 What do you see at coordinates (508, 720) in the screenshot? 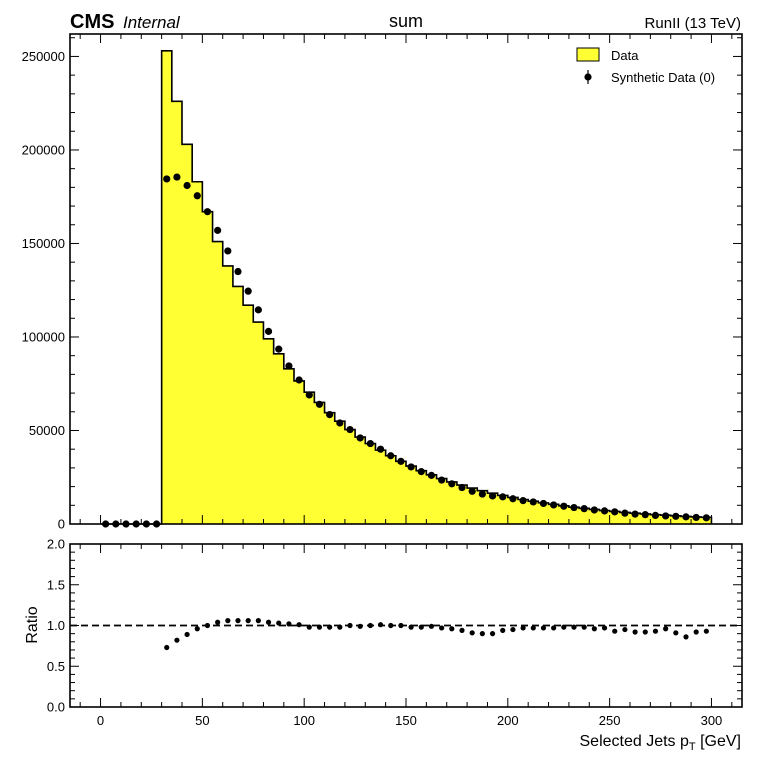
I see `x-tick-label: 200` at bounding box center [508, 720].